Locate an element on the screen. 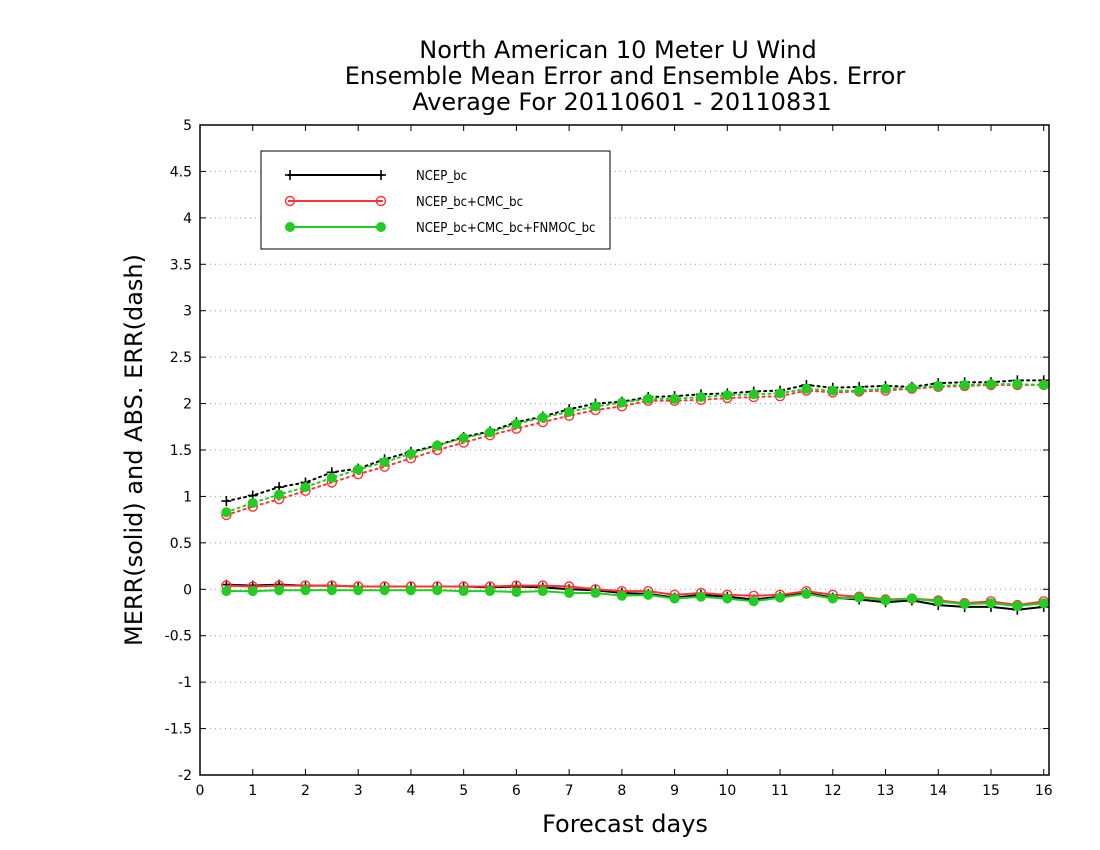 The image size is (1100, 850). x-tick-label-6: 6 is located at coordinates (516, 791).